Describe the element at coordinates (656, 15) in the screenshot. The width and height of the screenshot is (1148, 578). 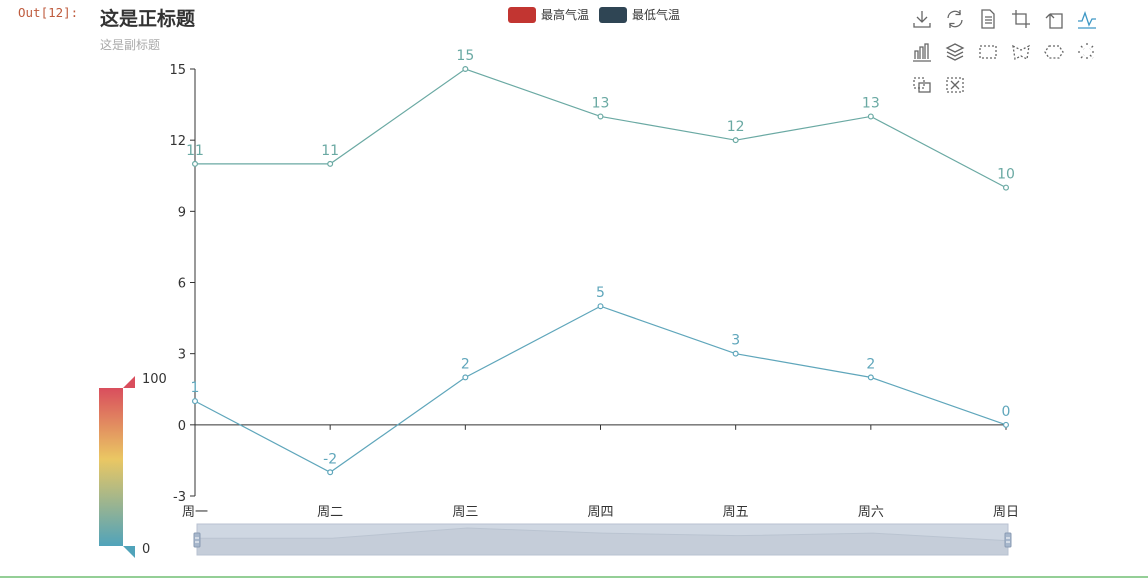
I see `legend-label-min-temp: 最低气温` at that location.